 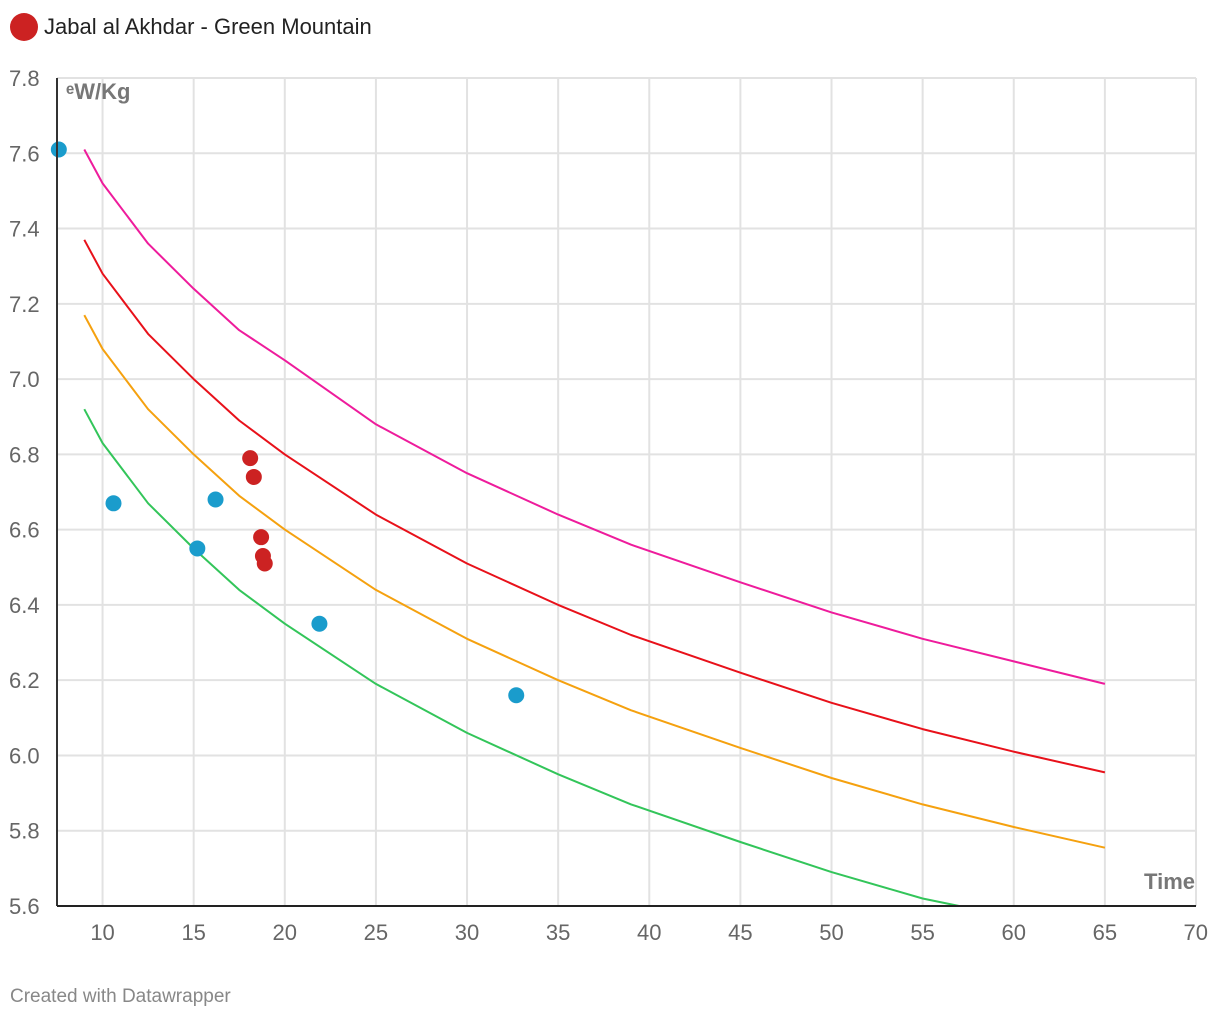 I want to click on y-tick-label: 6.6, so click(x=24, y=530).